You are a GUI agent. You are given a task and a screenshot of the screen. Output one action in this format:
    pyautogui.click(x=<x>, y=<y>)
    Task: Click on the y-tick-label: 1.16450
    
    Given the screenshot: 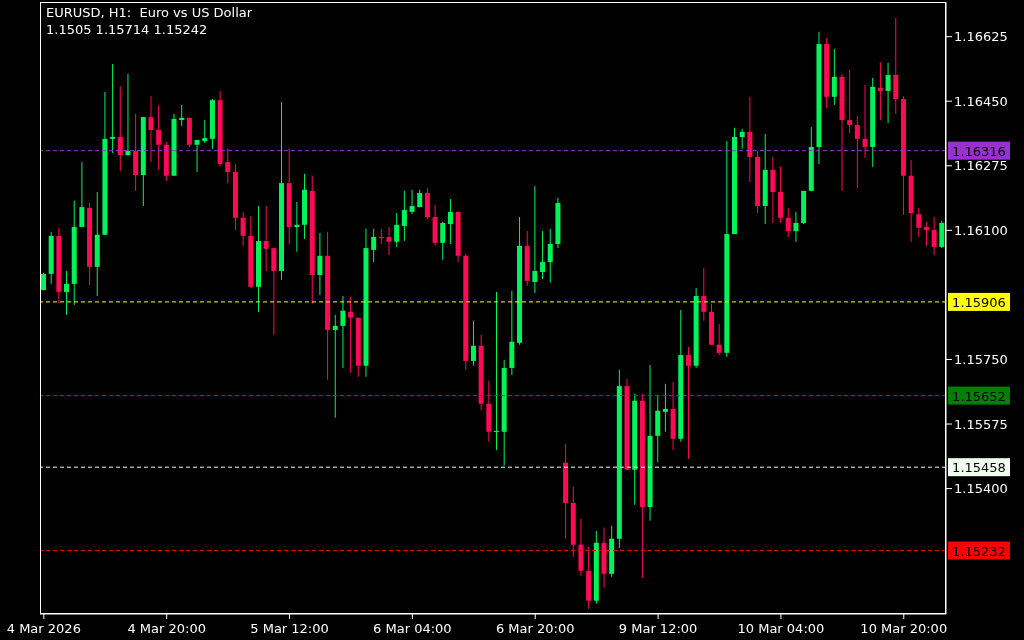 What is the action you would take?
    pyautogui.click(x=981, y=101)
    